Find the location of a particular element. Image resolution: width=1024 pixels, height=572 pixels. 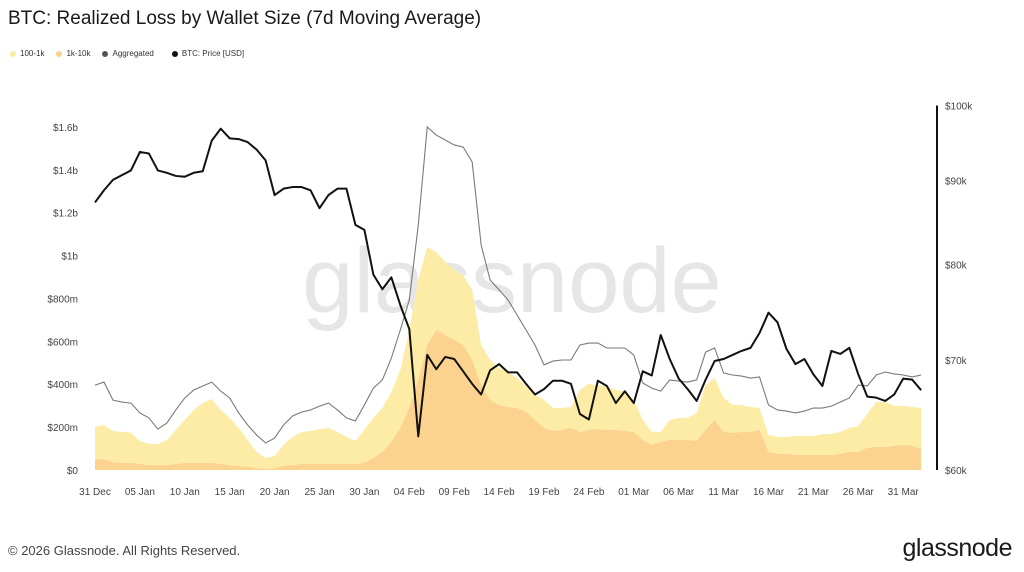

x-tick-label: 04 Feb is located at coordinates (410, 492).